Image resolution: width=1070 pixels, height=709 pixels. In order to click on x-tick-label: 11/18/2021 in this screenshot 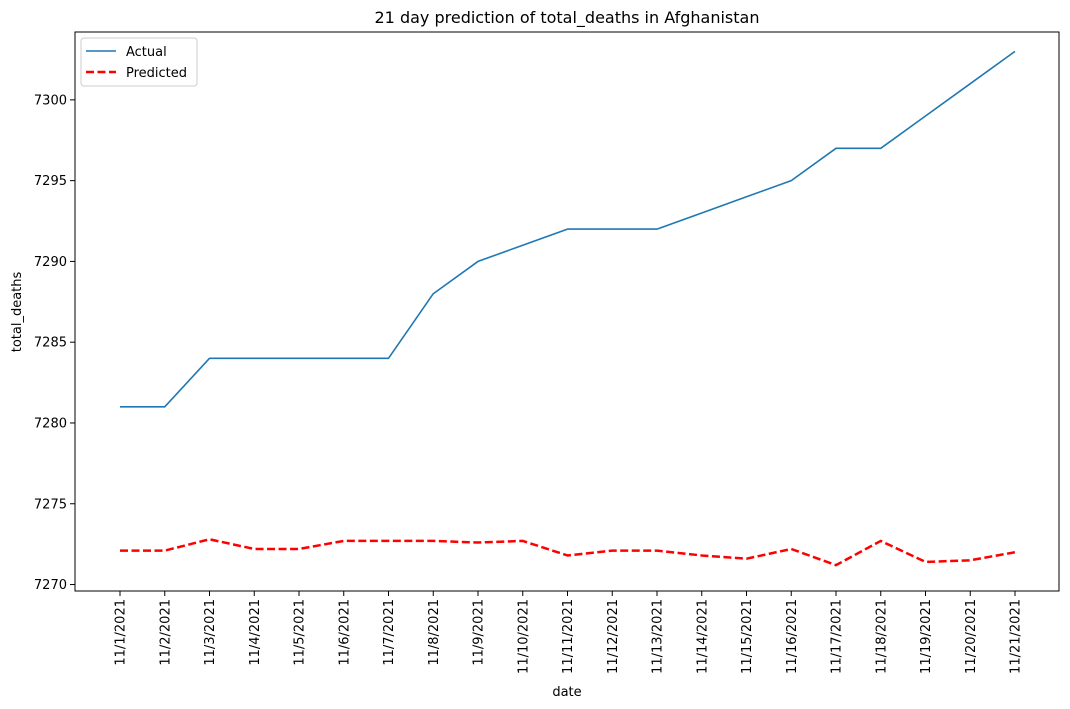, I will do `click(881, 636)`.